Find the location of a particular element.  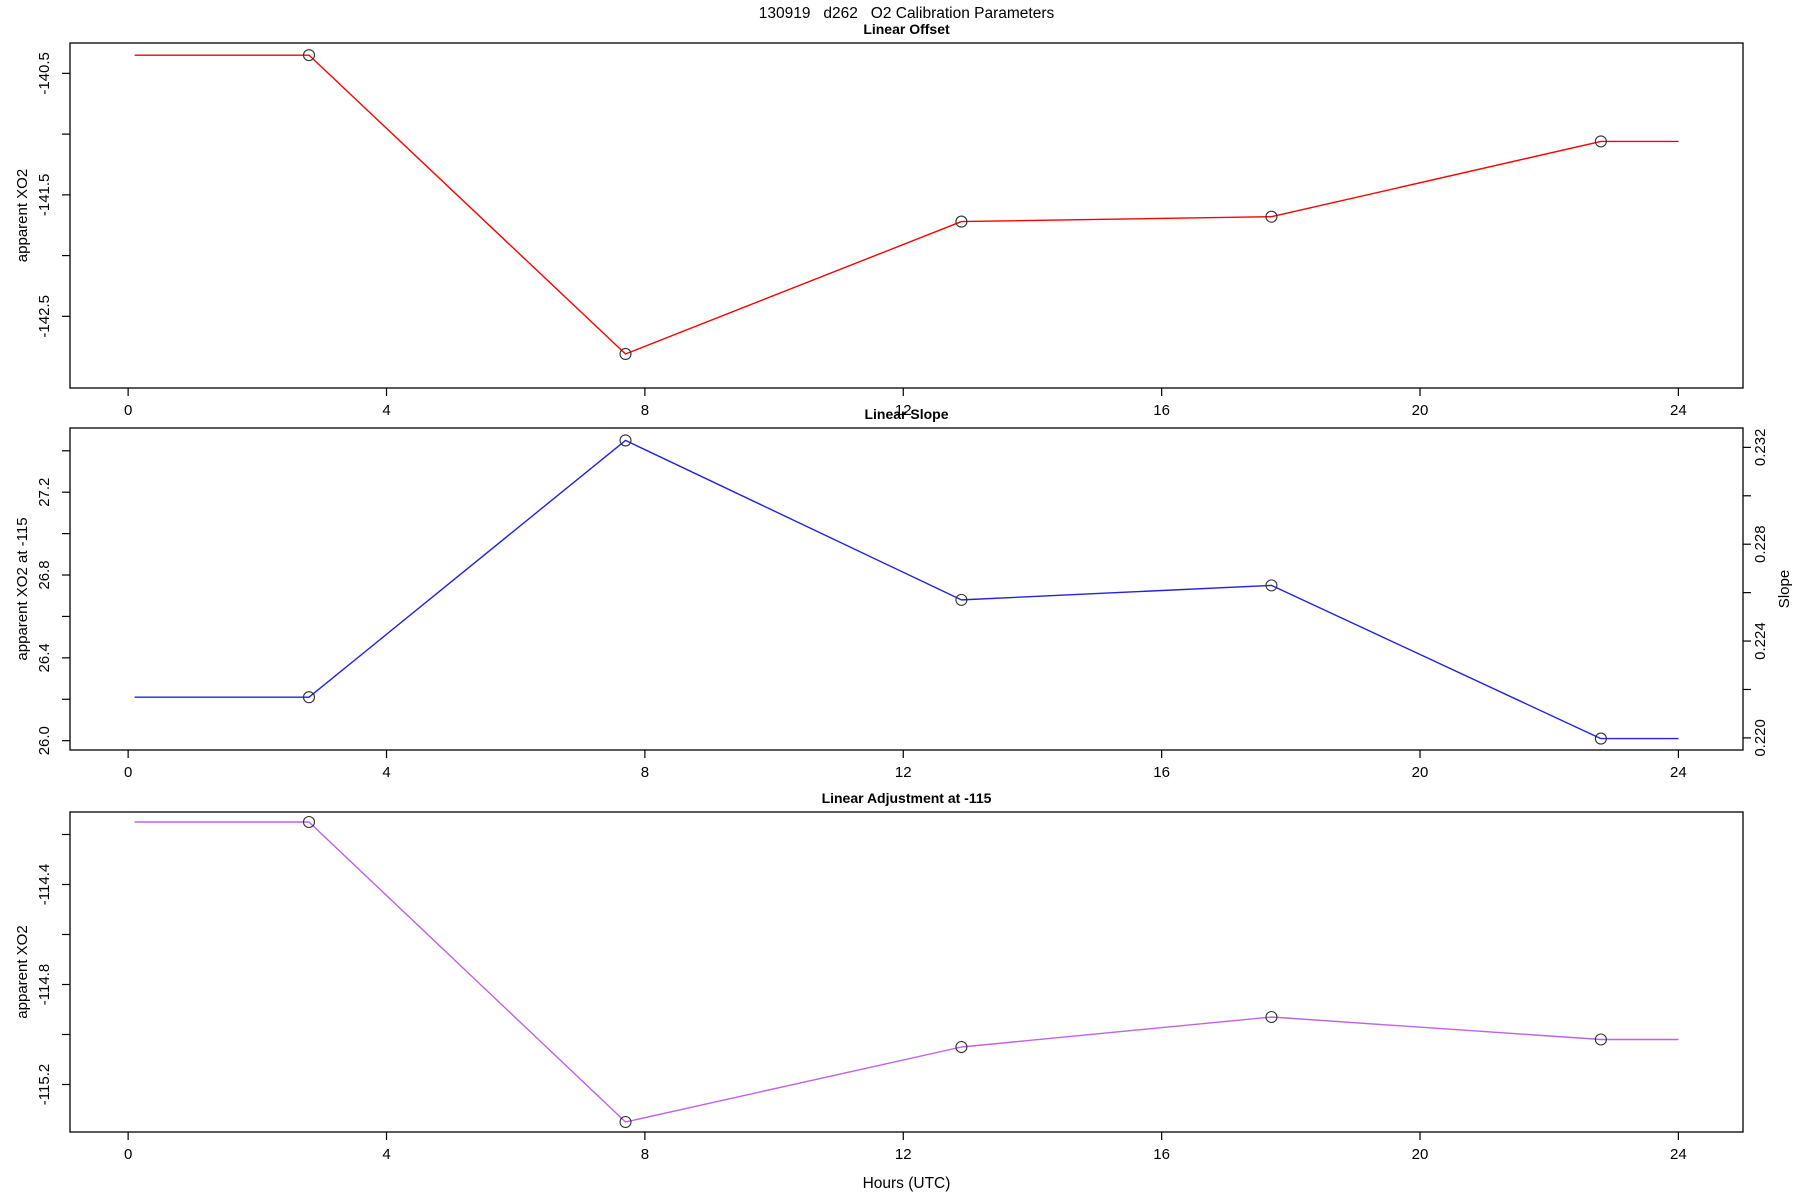

chart-title: 130919 d262 O2 Calibration Parameters is located at coordinates (907, 13).